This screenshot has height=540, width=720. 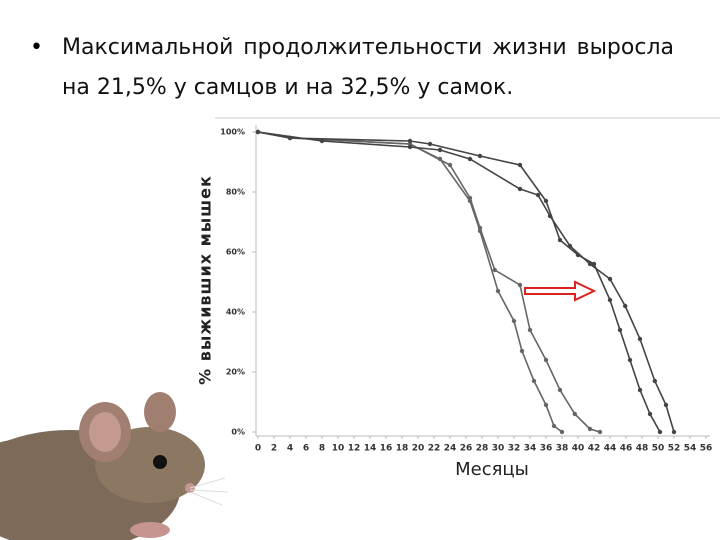 I want to click on x-tick-label: 30, so click(x=498, y=449).